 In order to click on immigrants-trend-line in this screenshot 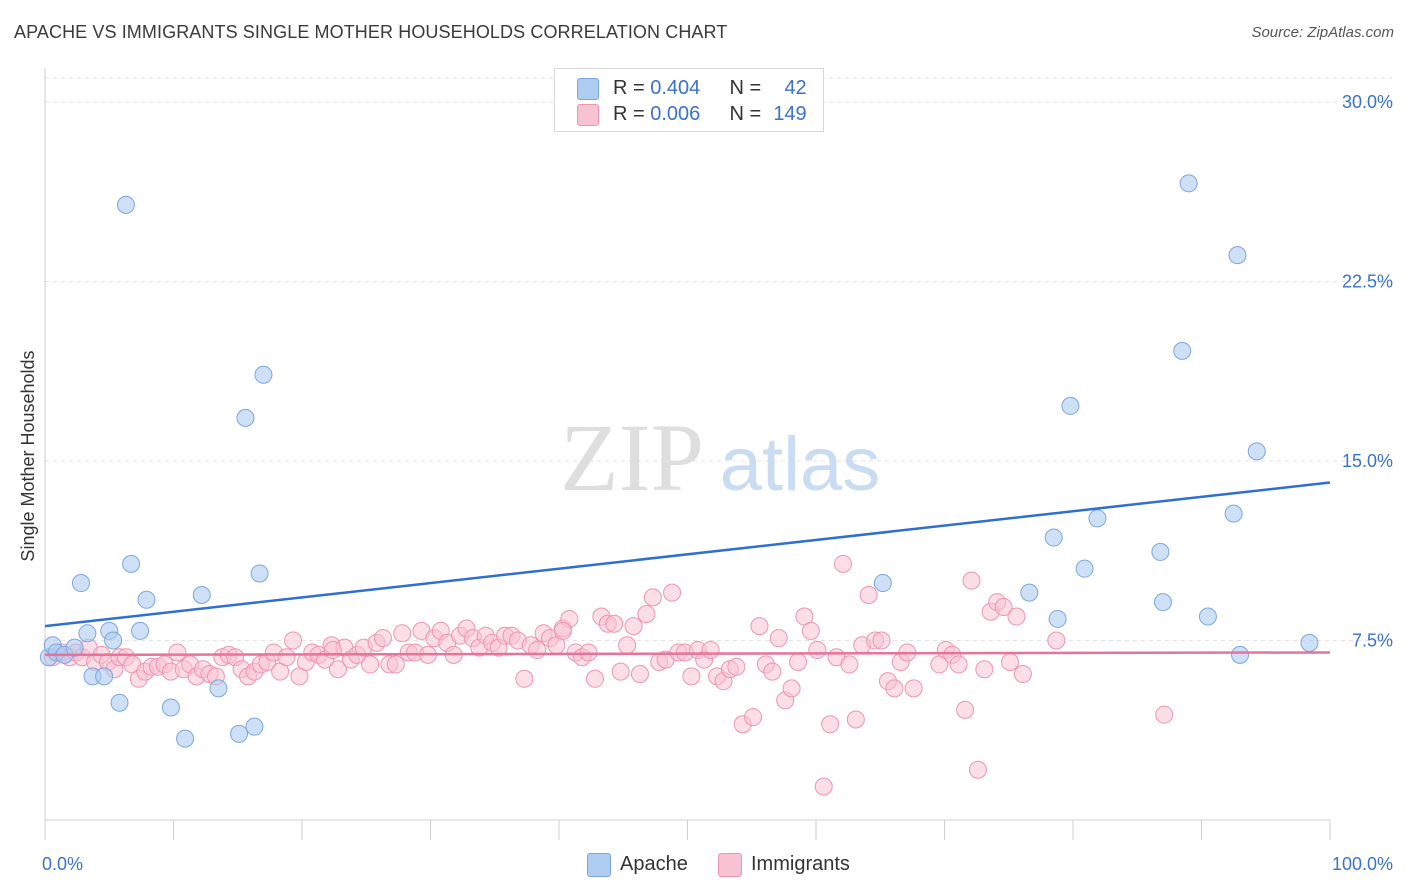, I will do `click(687, 654)`.